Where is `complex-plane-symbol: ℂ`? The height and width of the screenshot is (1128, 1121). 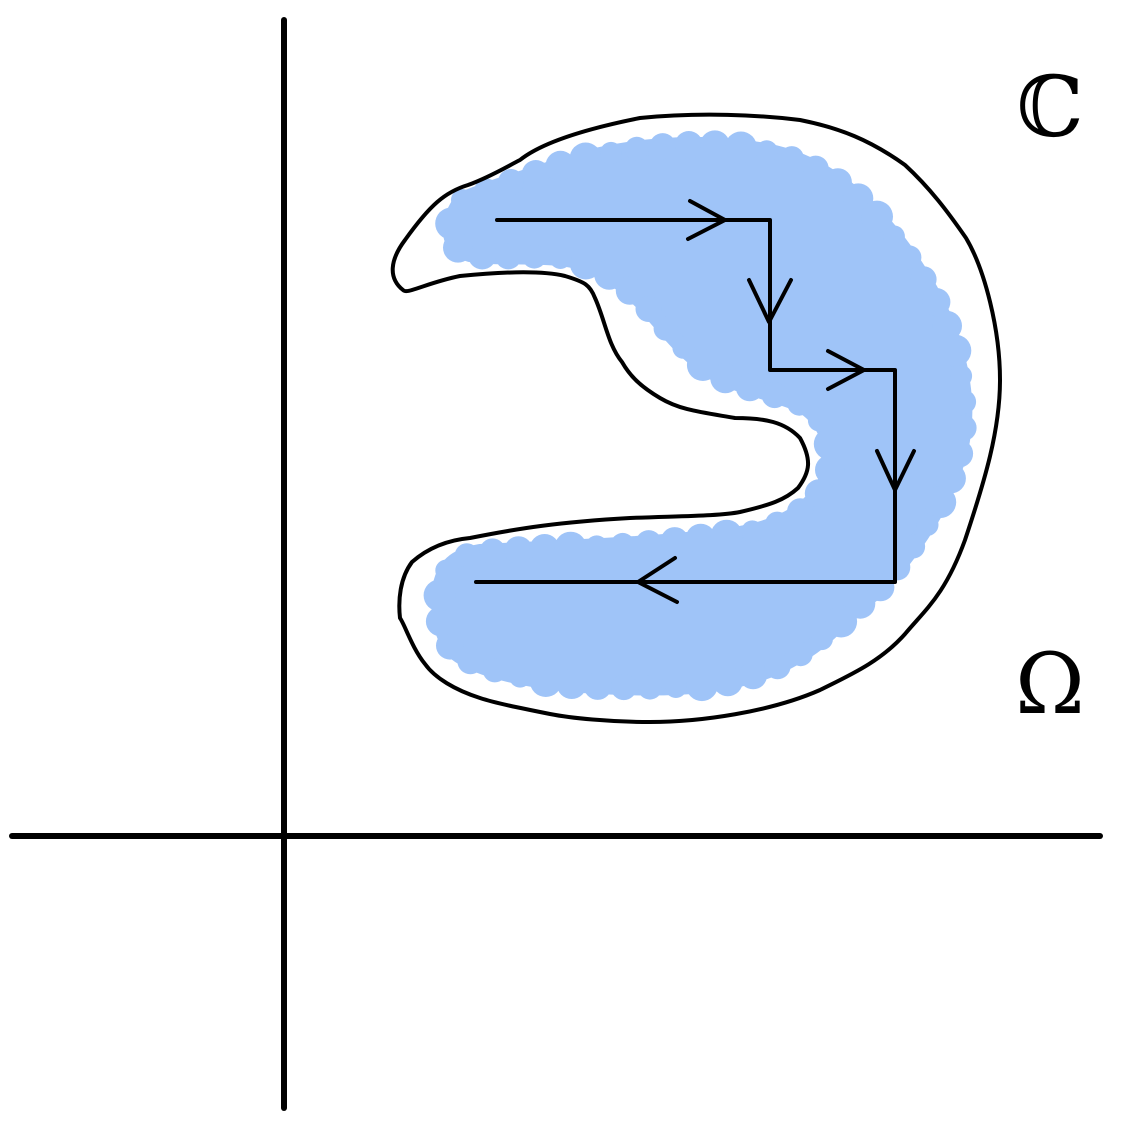 complex-plane-symbol: ℂ is located at coordinates (1050, 107).